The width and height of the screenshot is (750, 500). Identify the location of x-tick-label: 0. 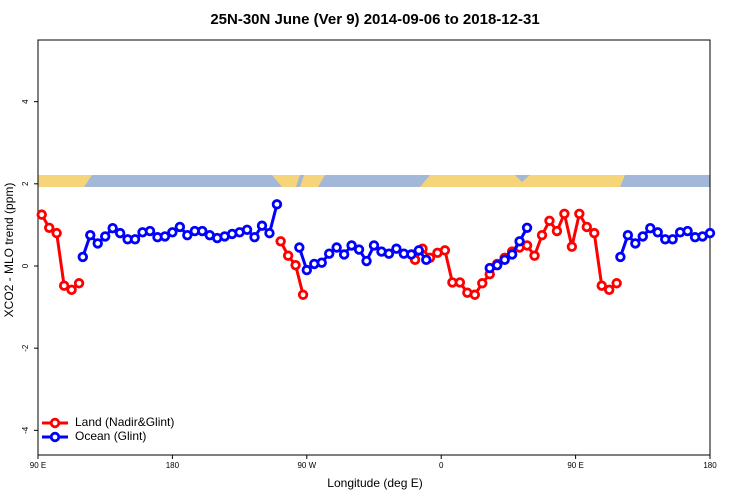
(441, 465).